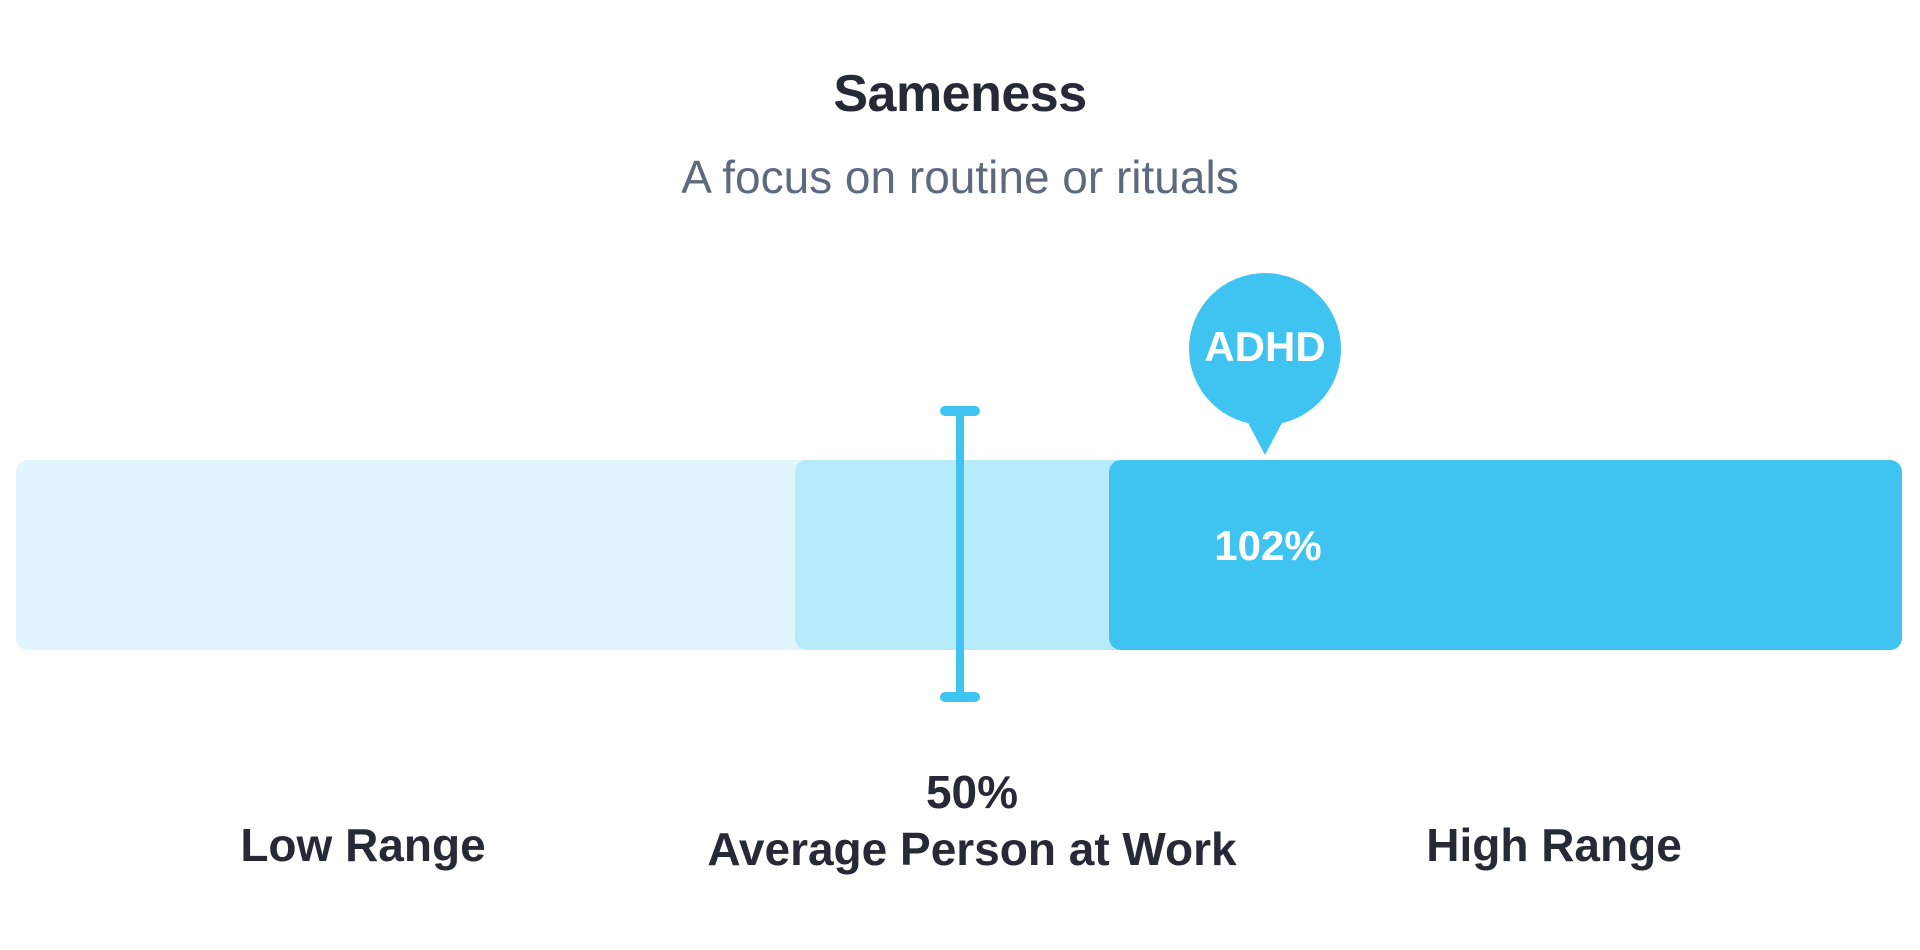 This screenshot has height=950, width=1920. What do you see at coordinates (972, 849) in the screenshot?
I see `average-label: Average Person at Work` at bounding box center [972, 849].